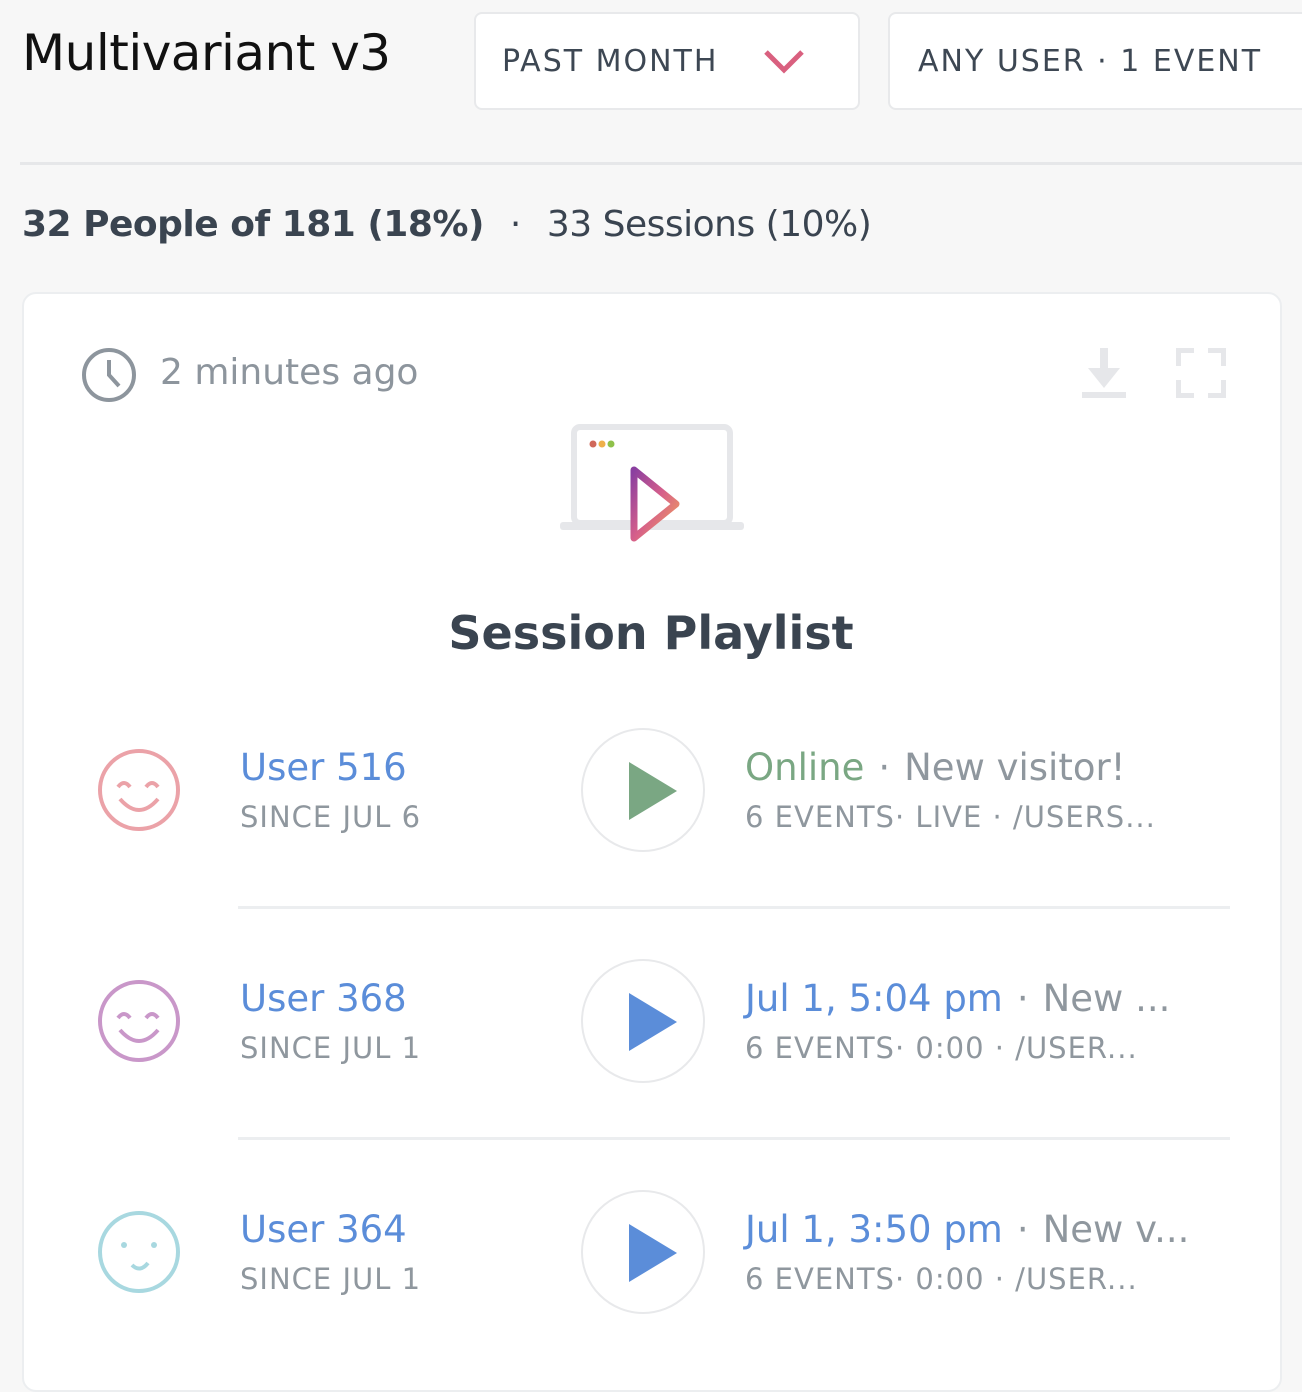 Image resolution: width=1302 pixels, height=1392 pixels. I want to click on session-status: Jul 1, 3:50 pm, so click(874, 1229).